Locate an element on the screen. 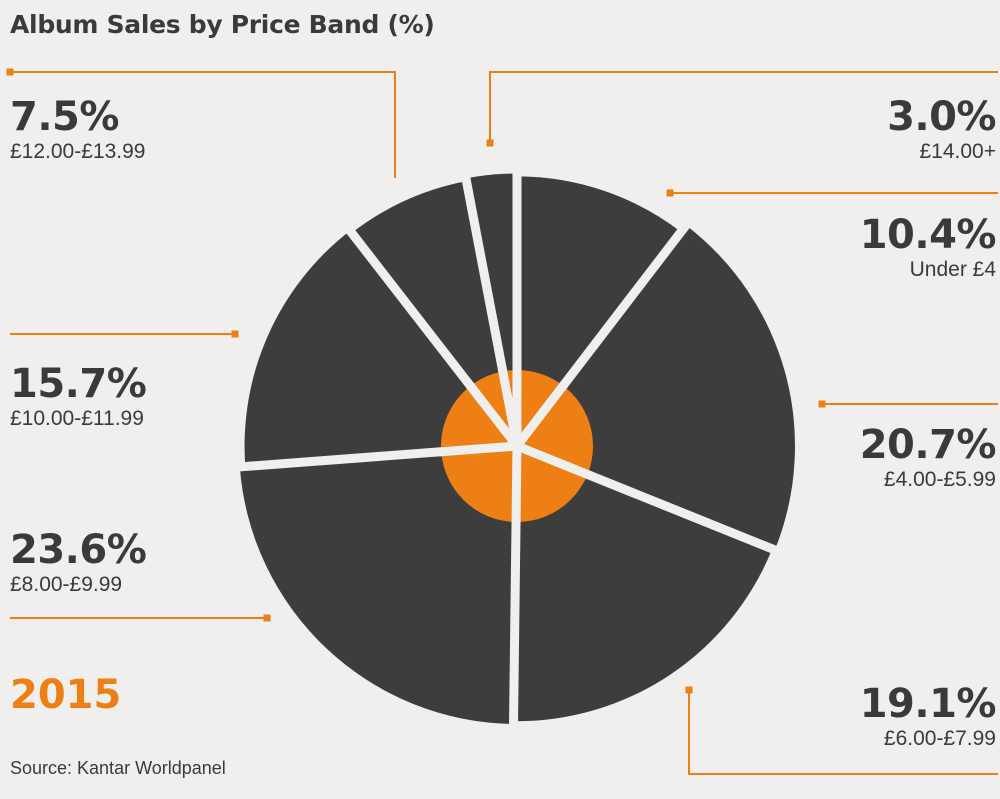  slice-value: 7.5% is located at coordinates (64, 117).